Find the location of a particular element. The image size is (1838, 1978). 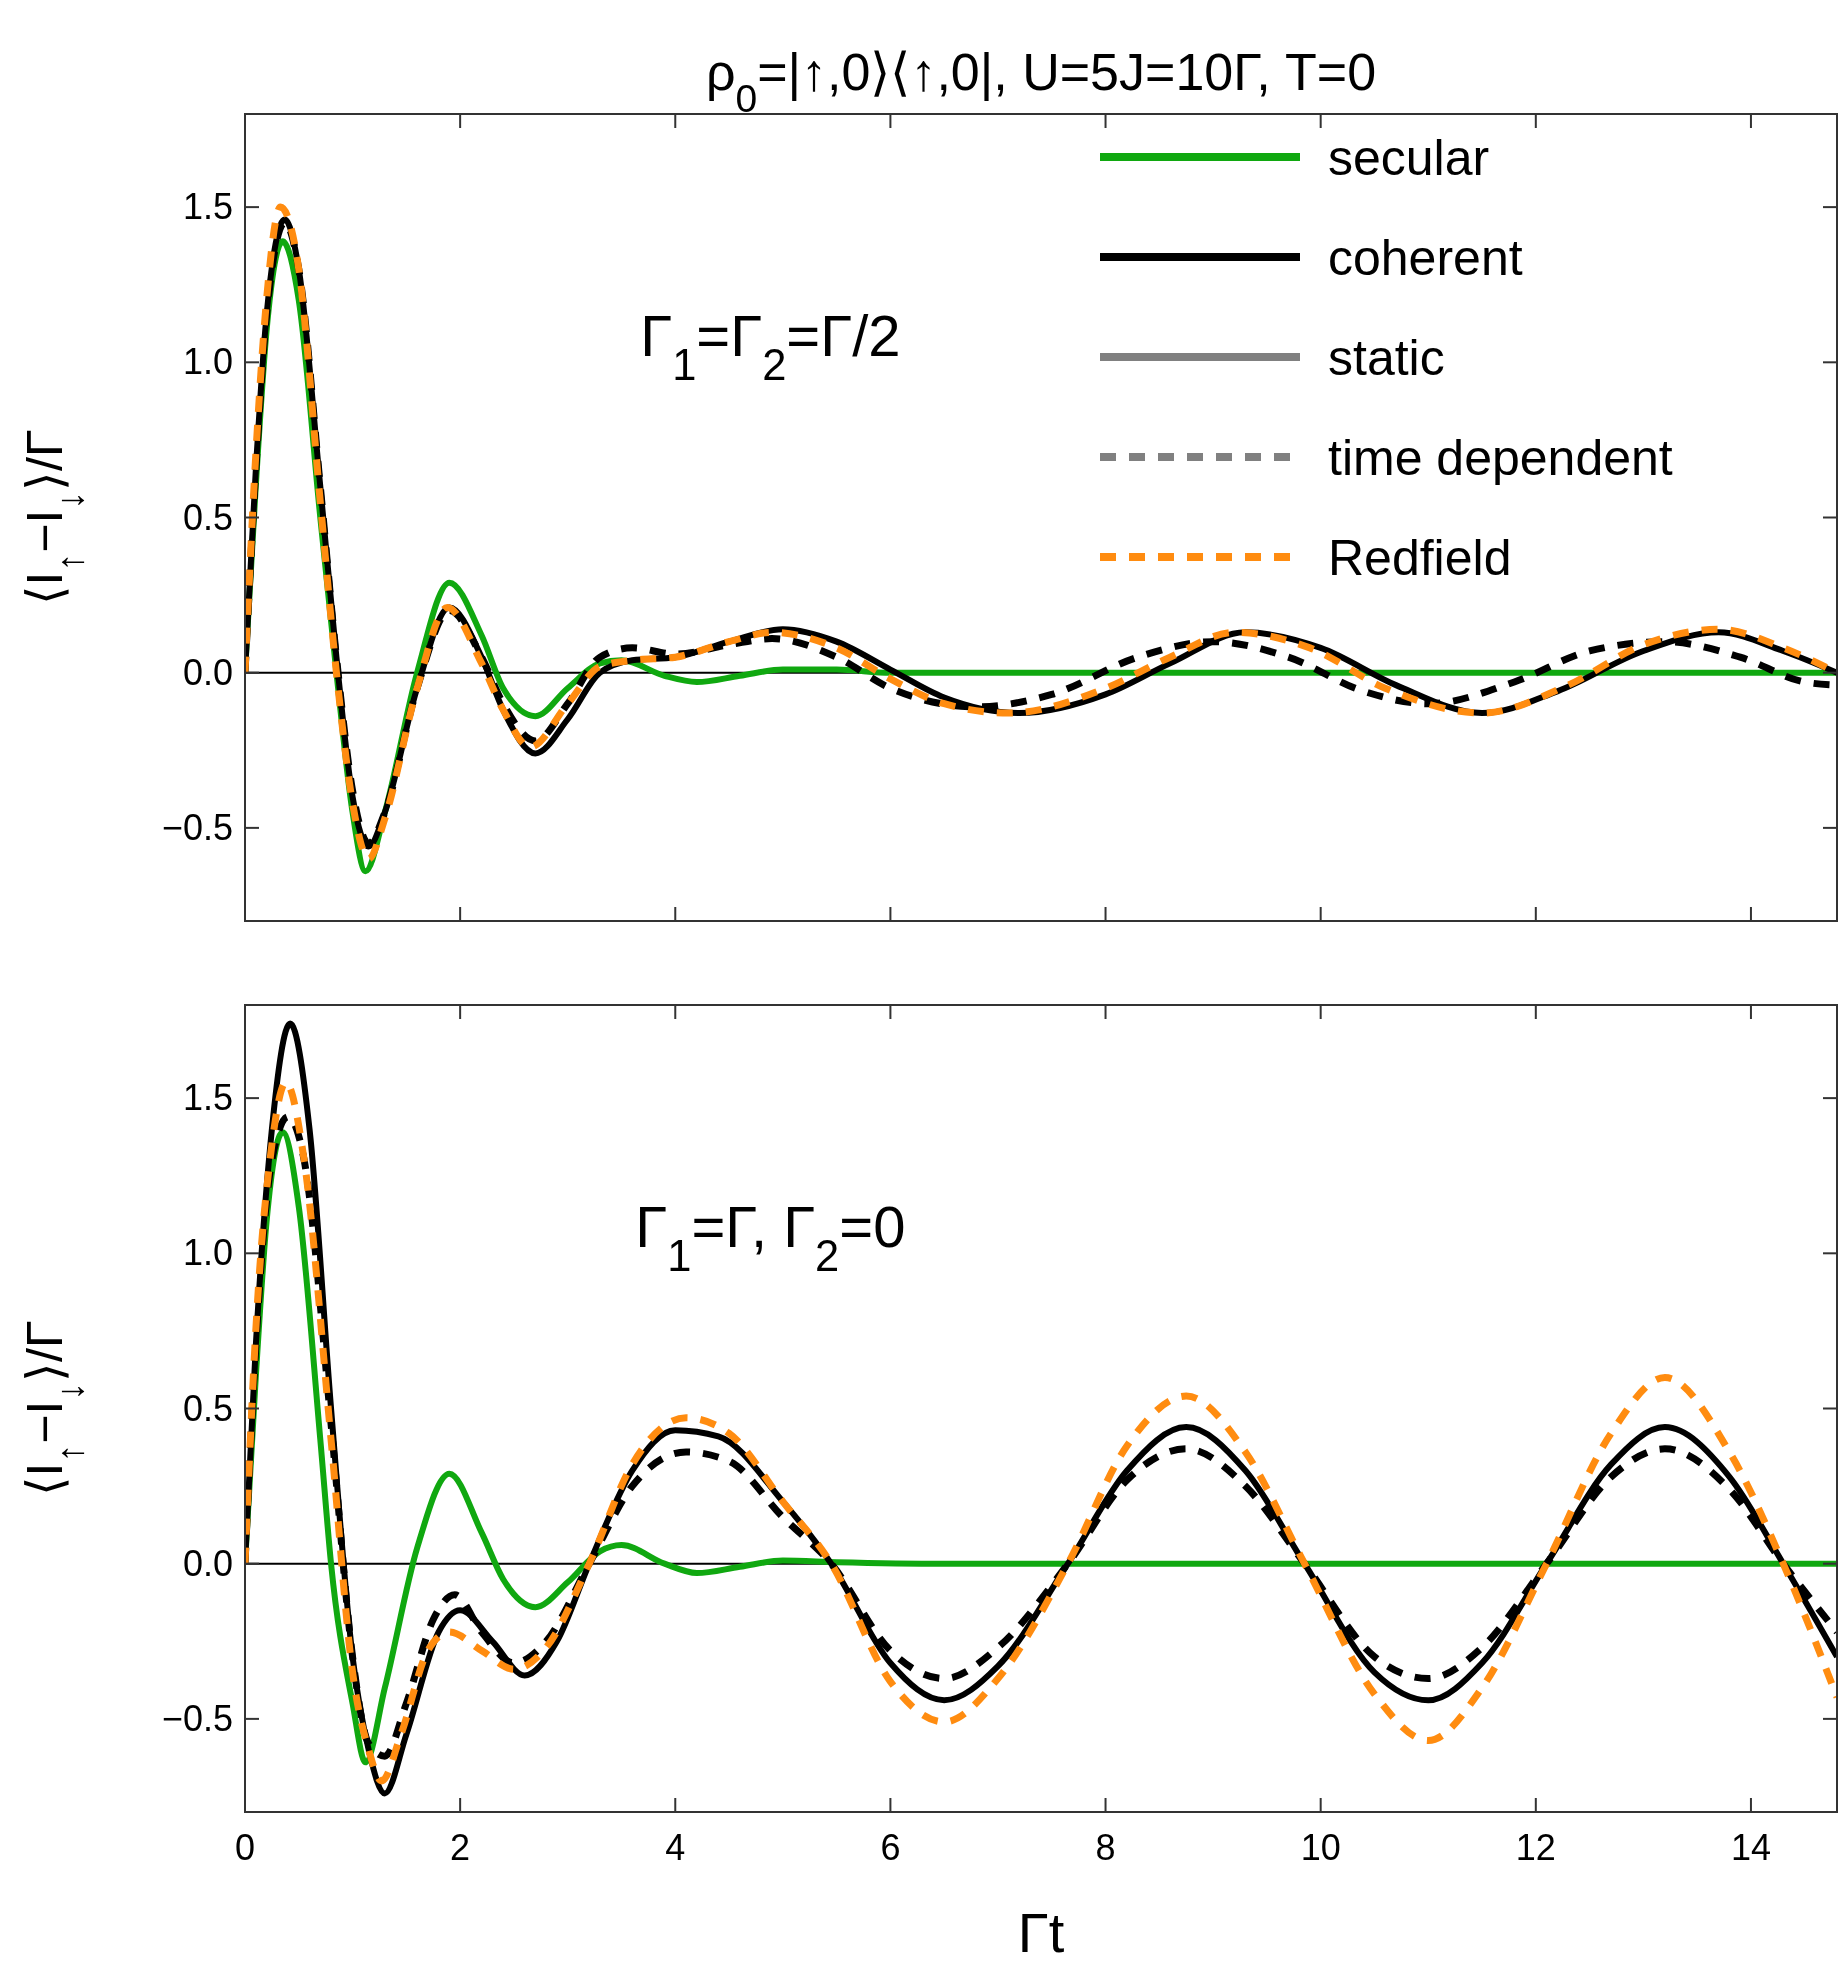

x-axis-title: Γt is located at coordinates (1041, 1932).